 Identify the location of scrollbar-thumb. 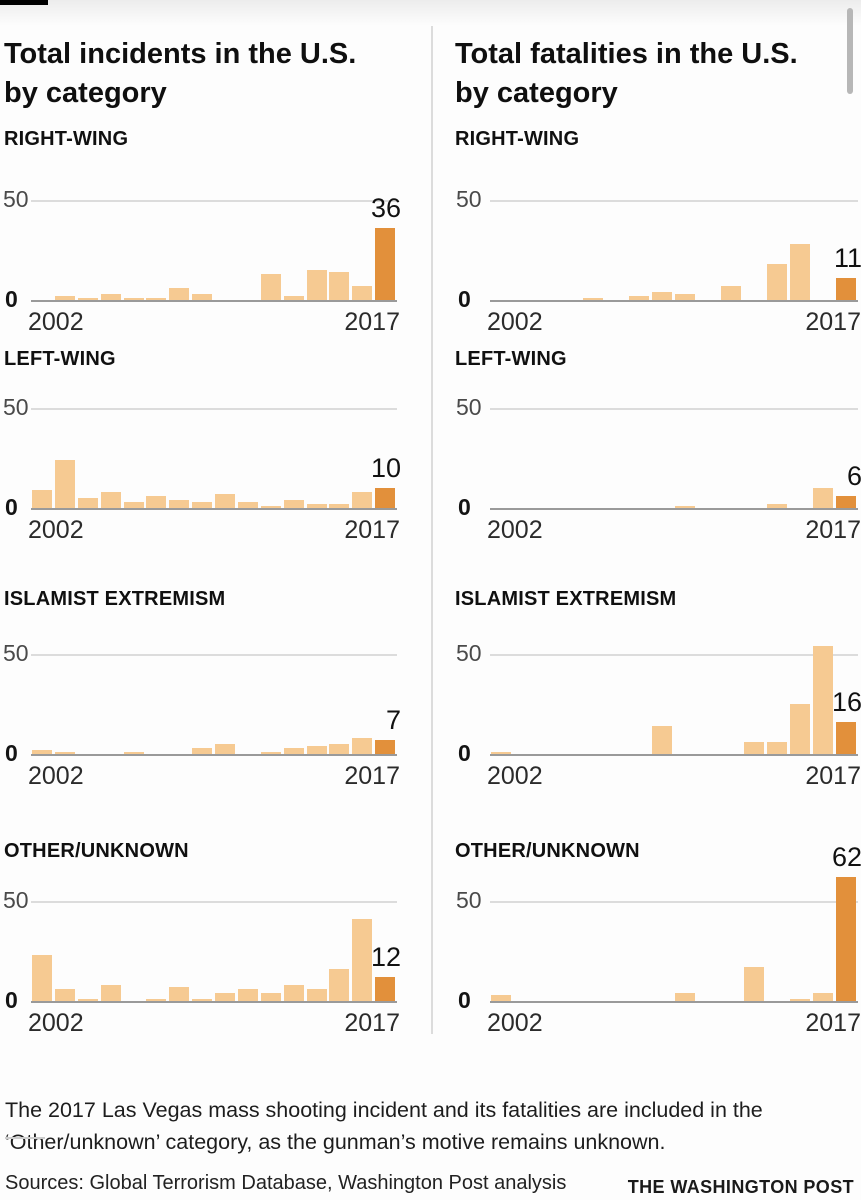
(850, 51).